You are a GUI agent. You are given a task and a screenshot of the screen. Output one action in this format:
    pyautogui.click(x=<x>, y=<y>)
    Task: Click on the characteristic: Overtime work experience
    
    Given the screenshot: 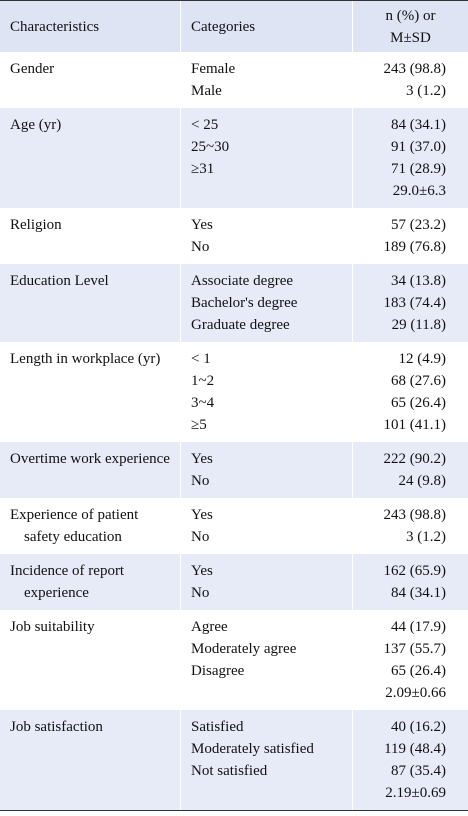 What is the action you would take?
    pyautogui.click(x=90, y=470)
    